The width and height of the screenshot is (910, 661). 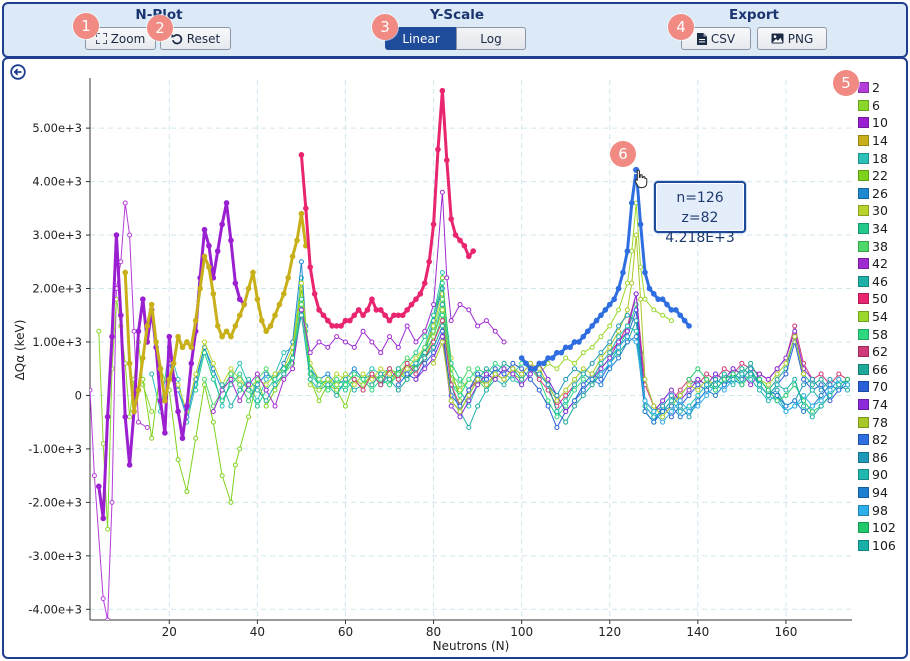 I want to click on legend-item-26: 26, so click(x=881, y=194).